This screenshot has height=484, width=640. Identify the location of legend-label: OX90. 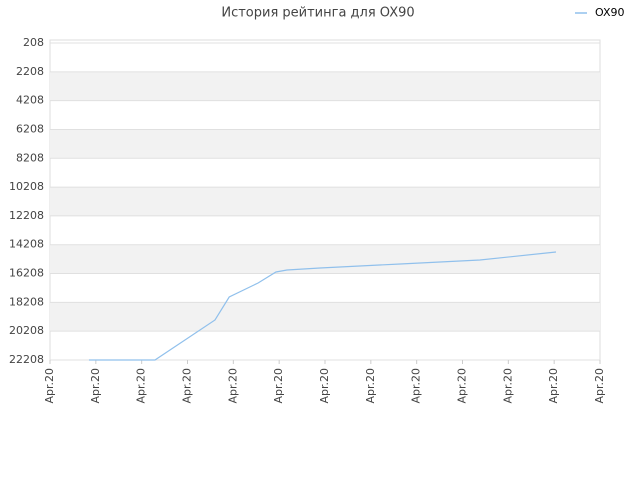
(610, 12).